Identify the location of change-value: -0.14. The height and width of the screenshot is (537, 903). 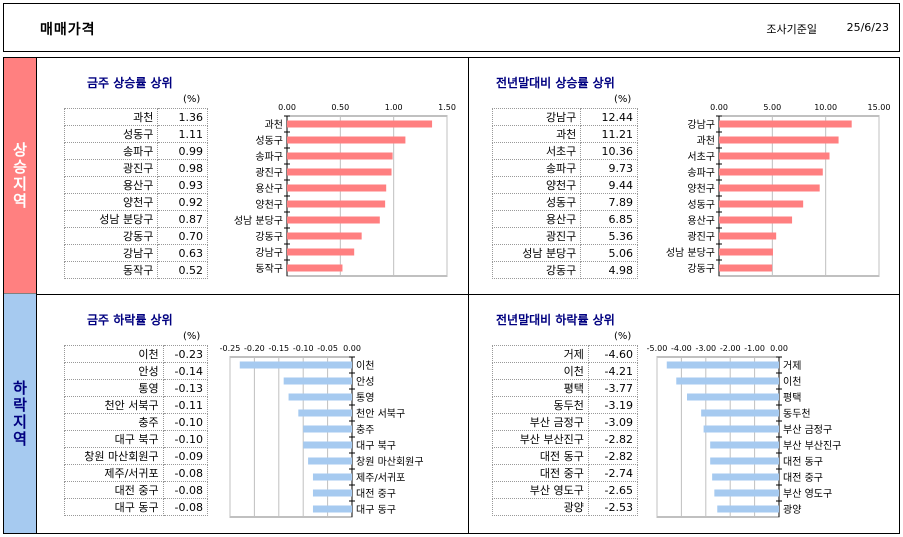
(185, 371).